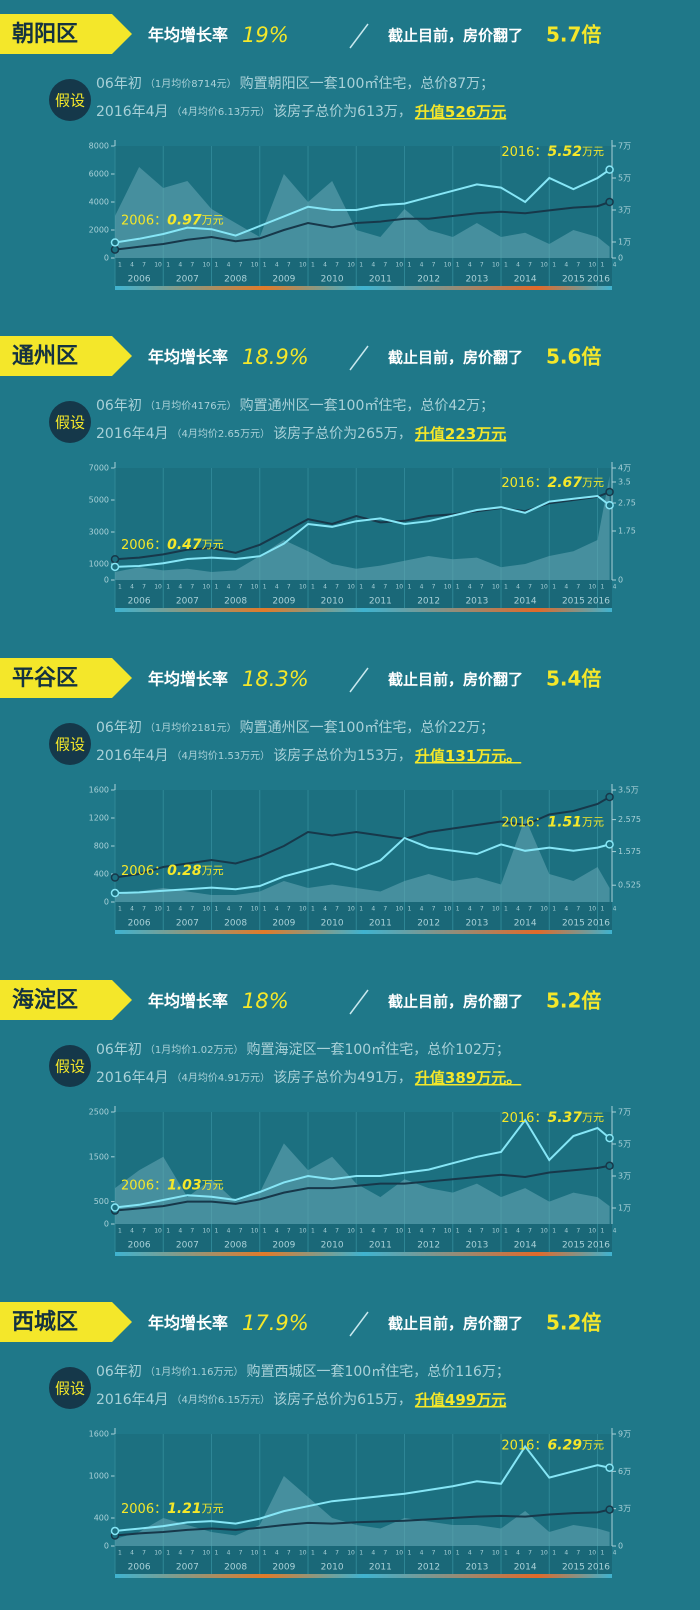  I want to click on annotation: 2016：2.67万元, so click(552, 483).